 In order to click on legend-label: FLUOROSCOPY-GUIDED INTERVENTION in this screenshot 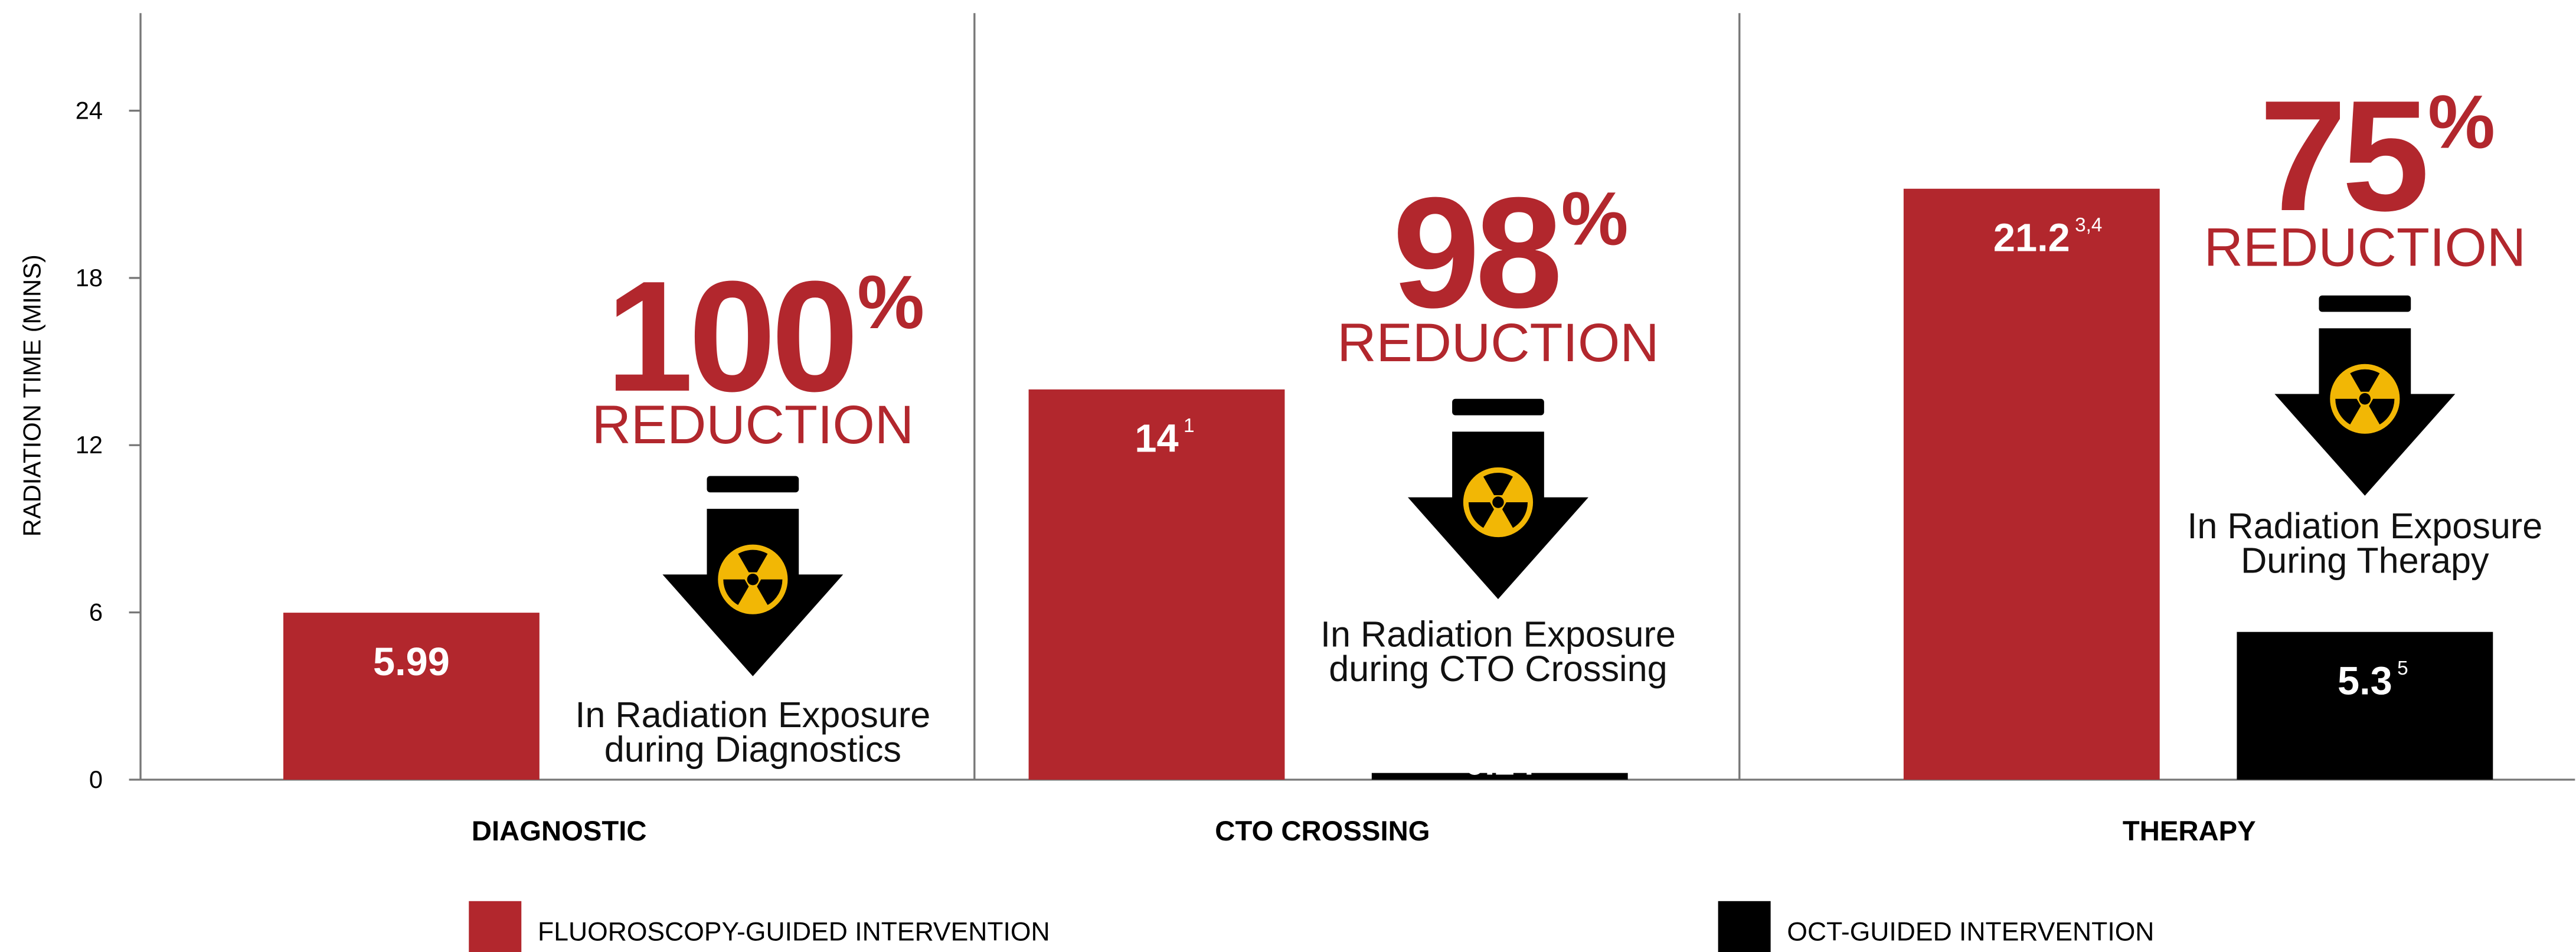, I will do `click(794, 932)`.